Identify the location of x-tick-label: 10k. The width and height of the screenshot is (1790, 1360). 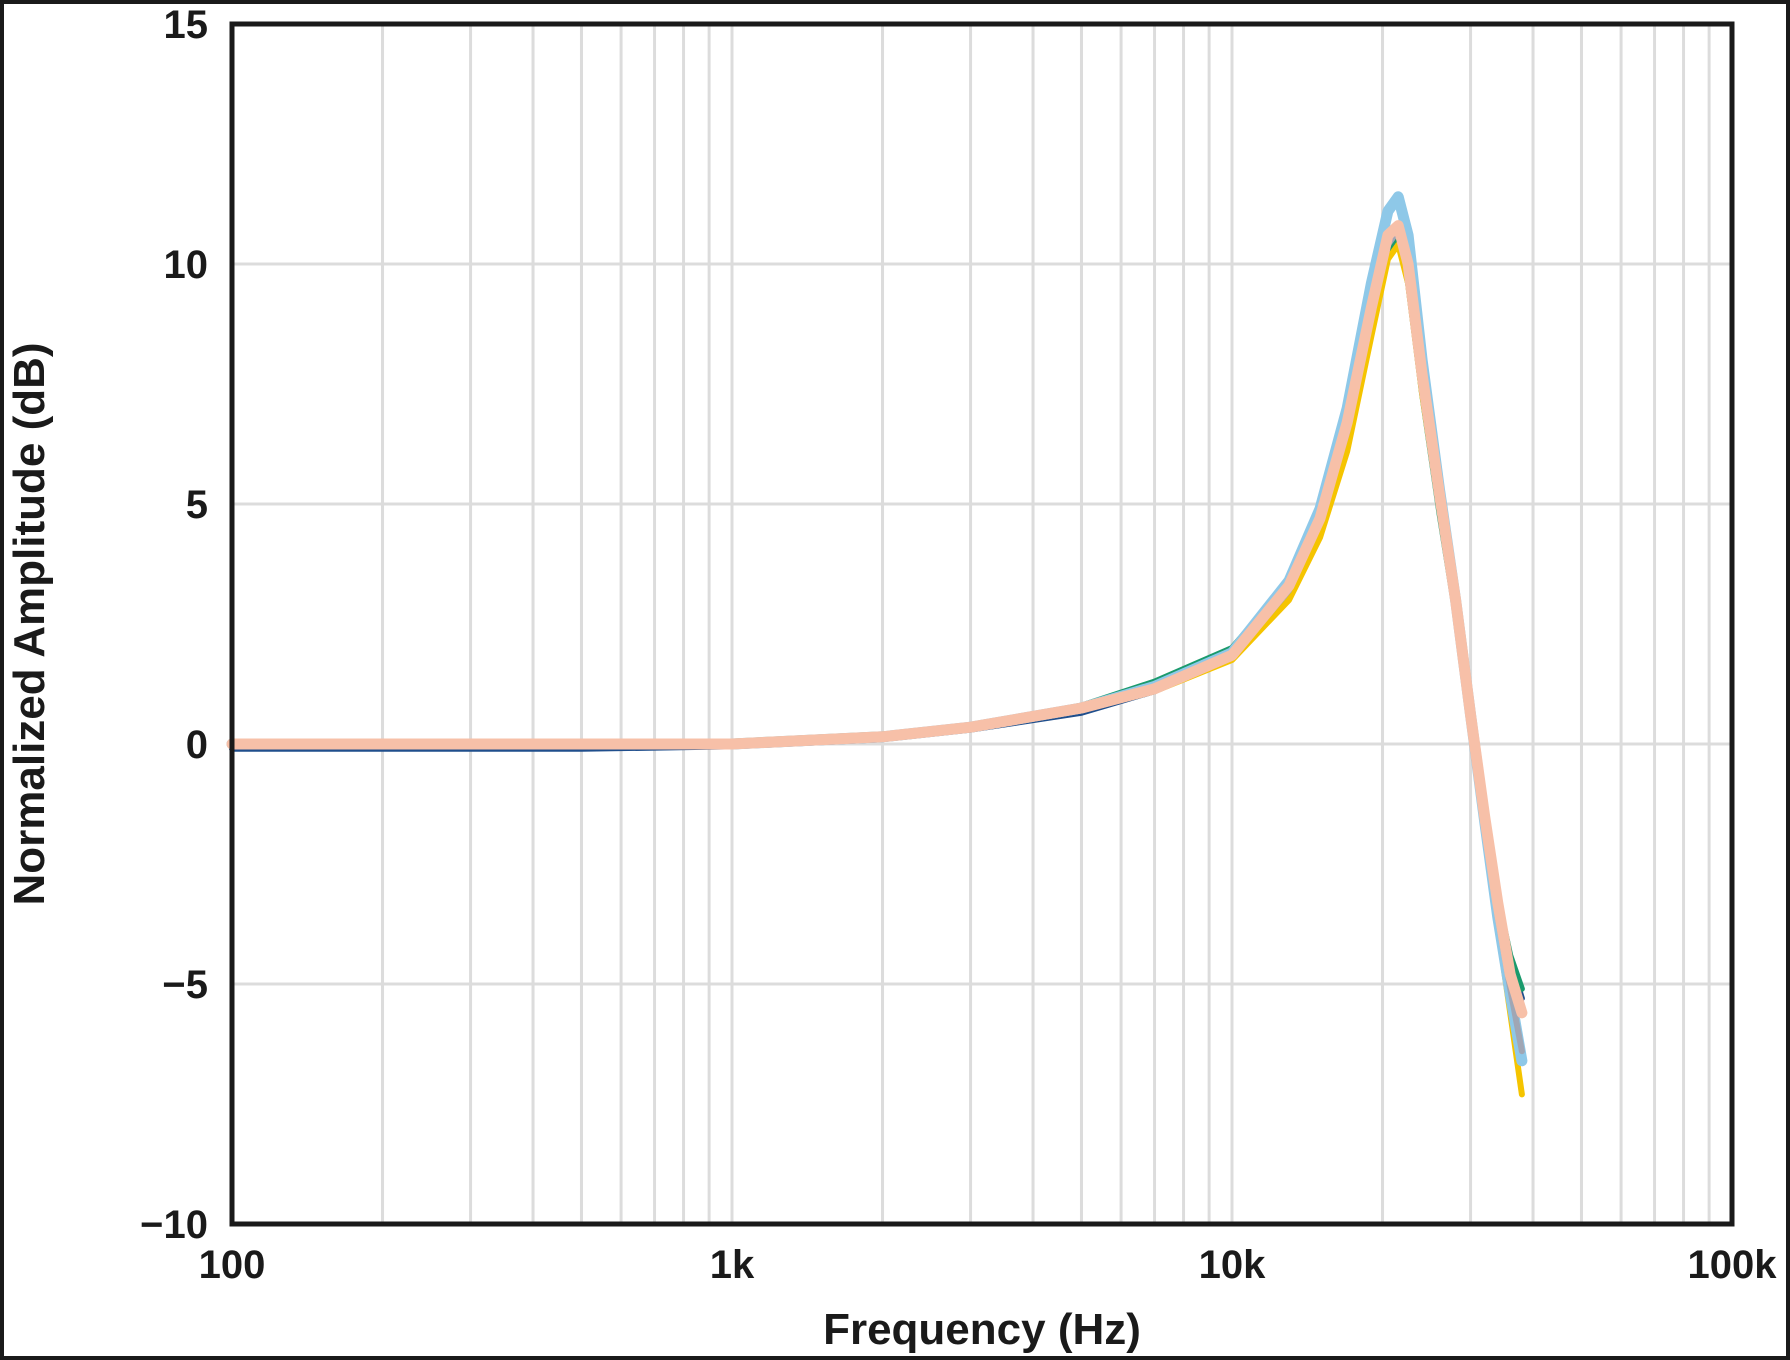
(1232, 1265).